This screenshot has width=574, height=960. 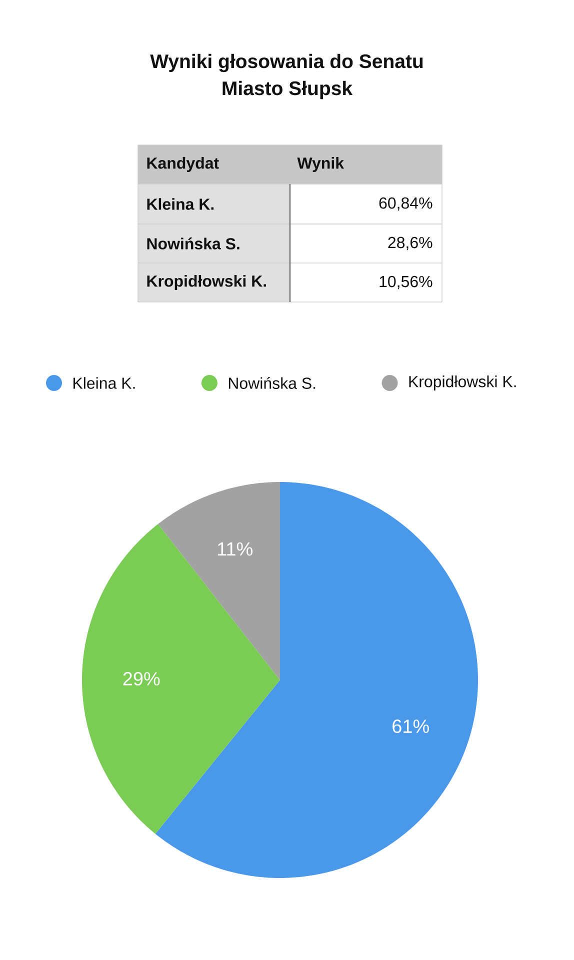 I want to click on data-label: 11%, so click(x=235, y=549).